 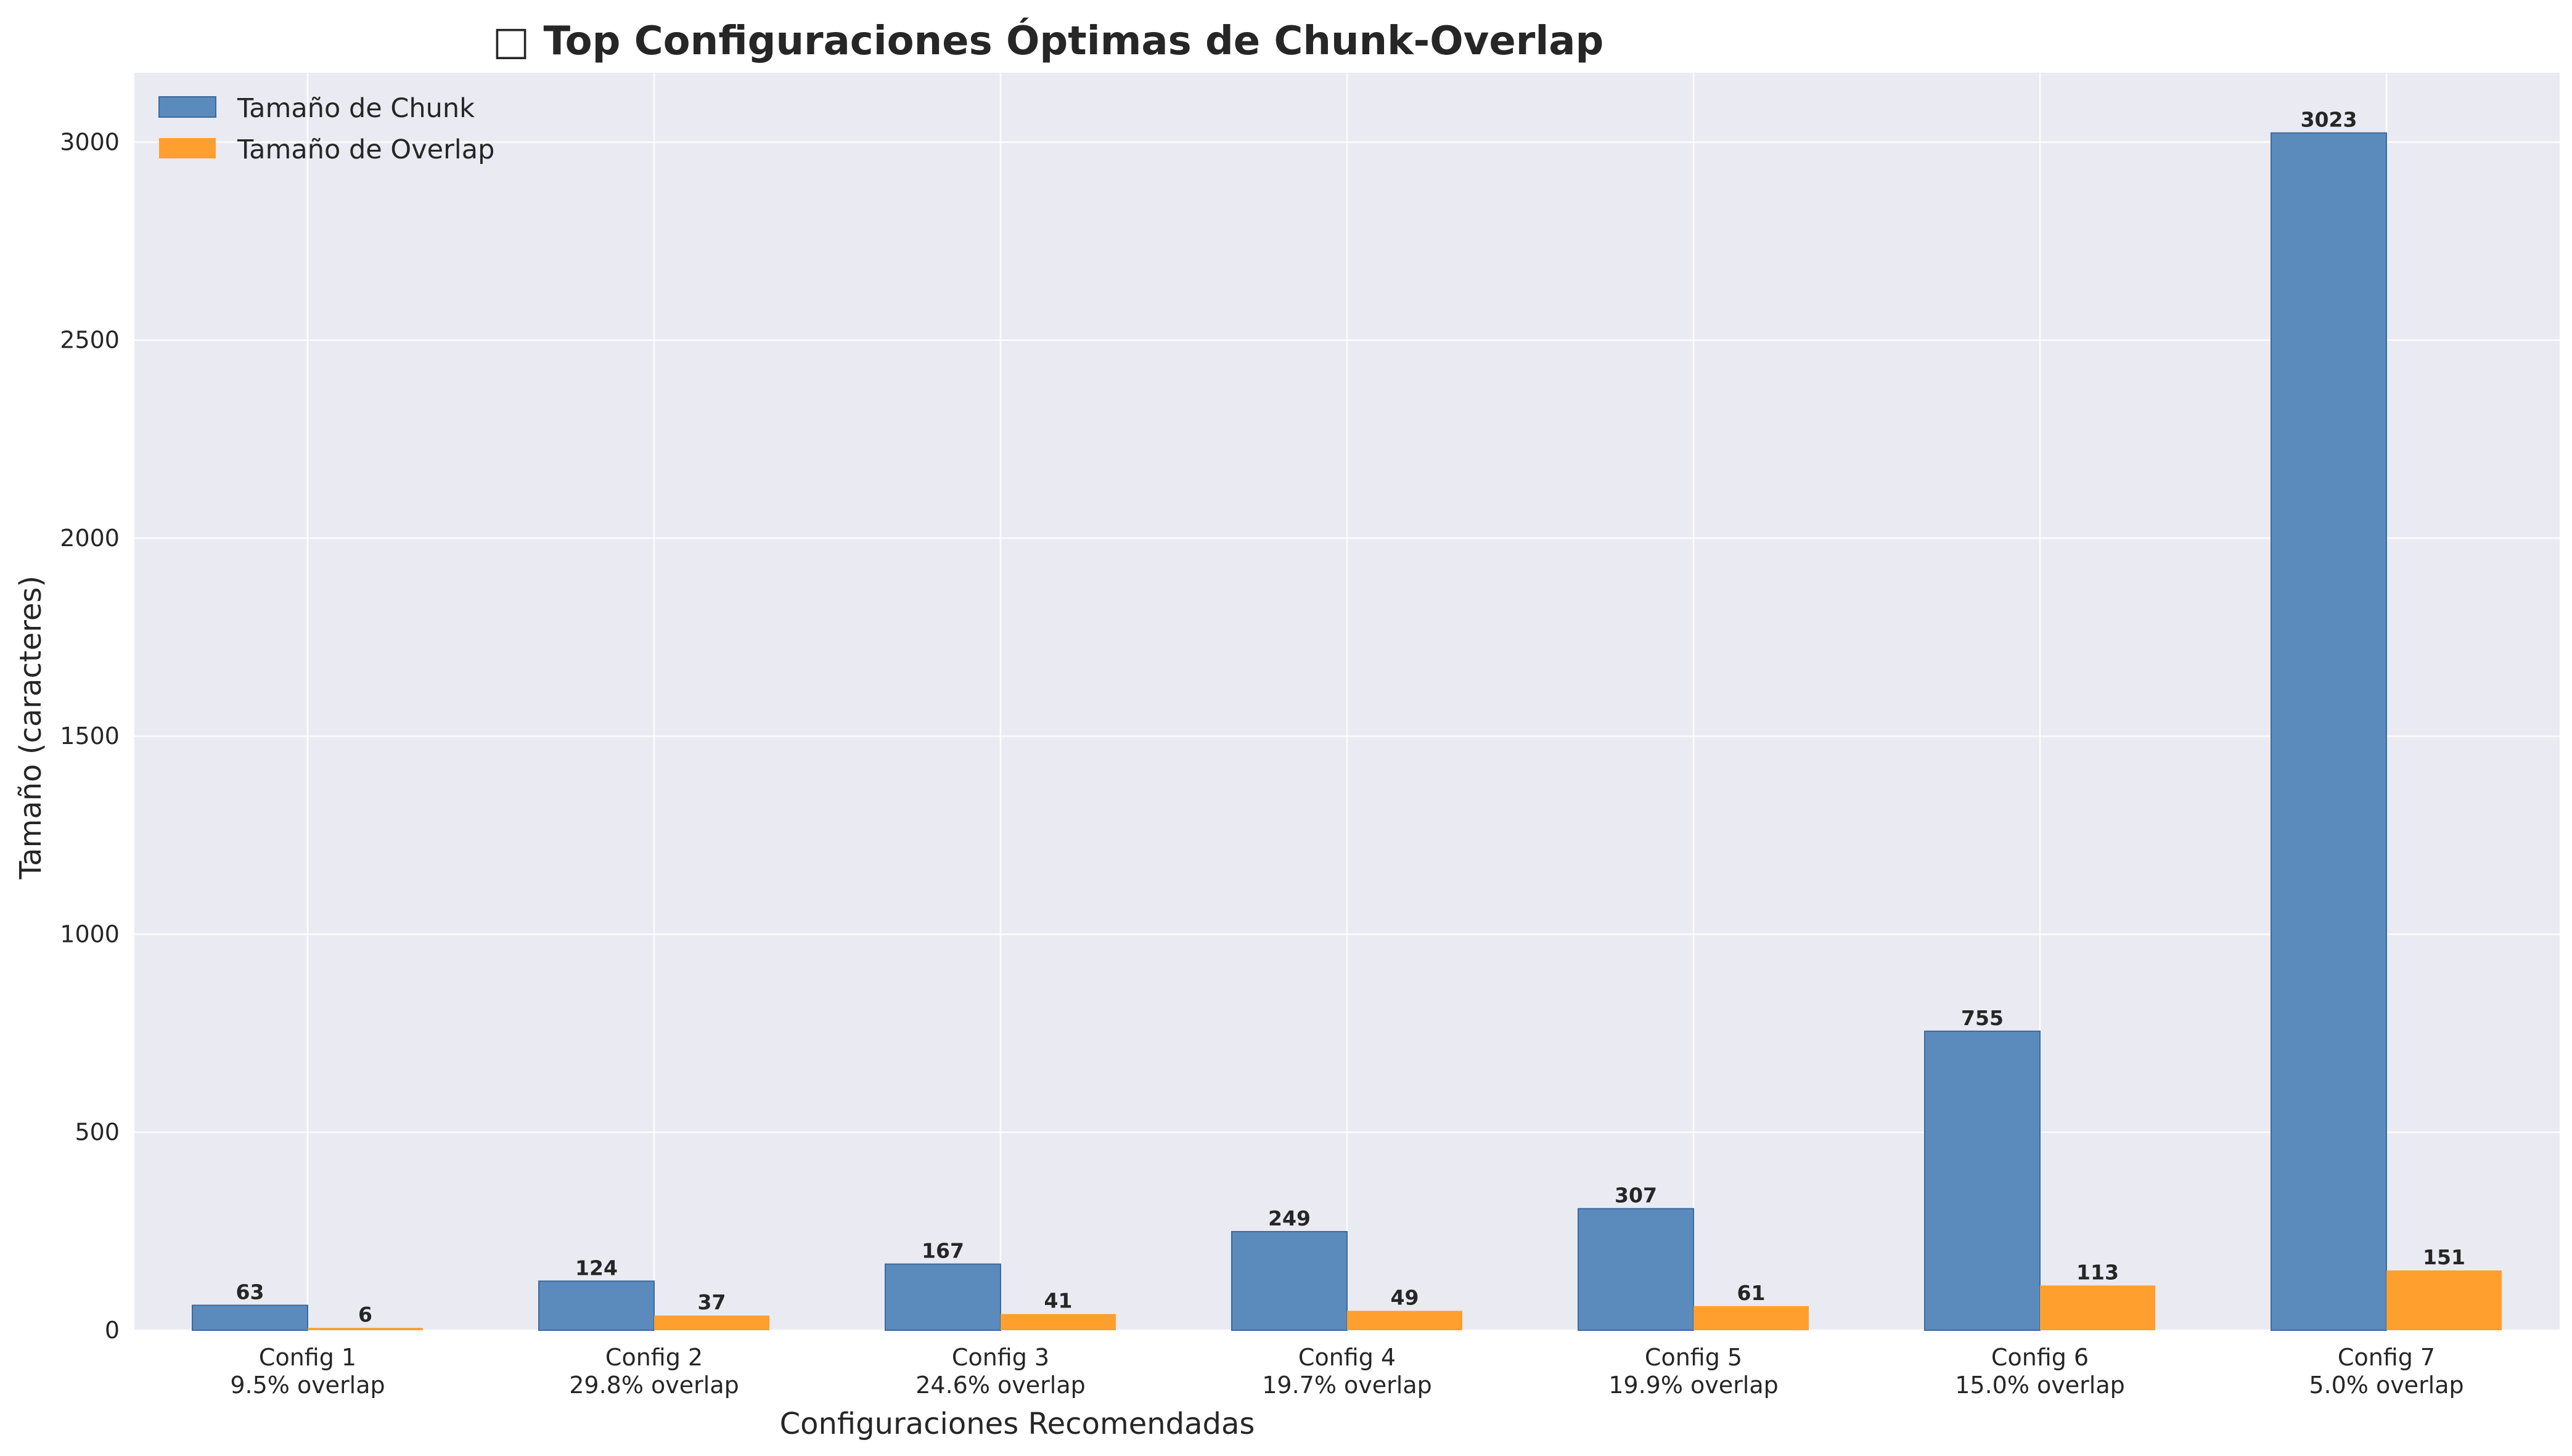 I want to click on x-tick-sublabel: 15.0% overlap, so click(x=2040, y=1385).